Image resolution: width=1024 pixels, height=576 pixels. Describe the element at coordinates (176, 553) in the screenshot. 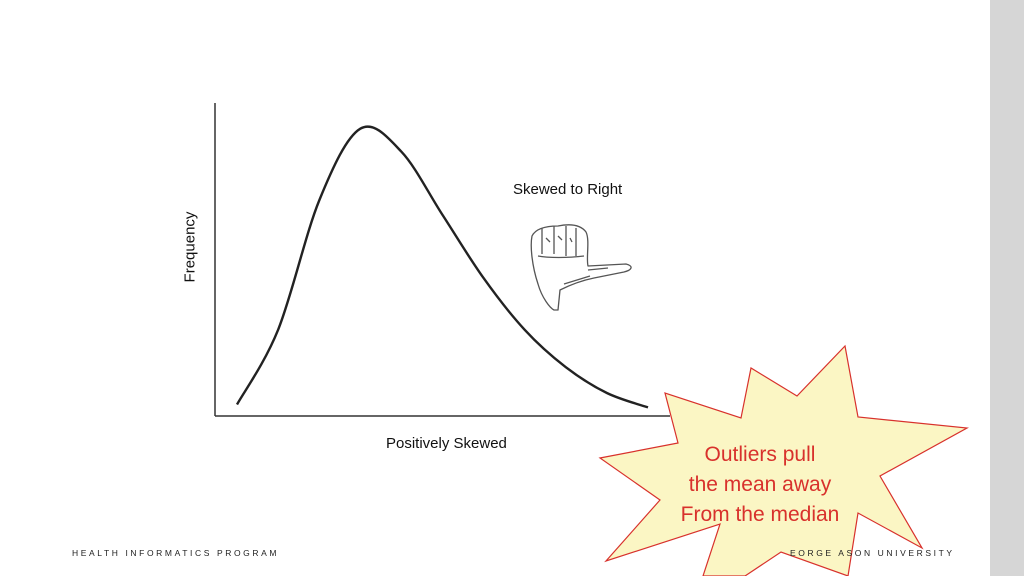

I see `footer-program: HEALTH INFORMATICS PROGRAM` at that location.